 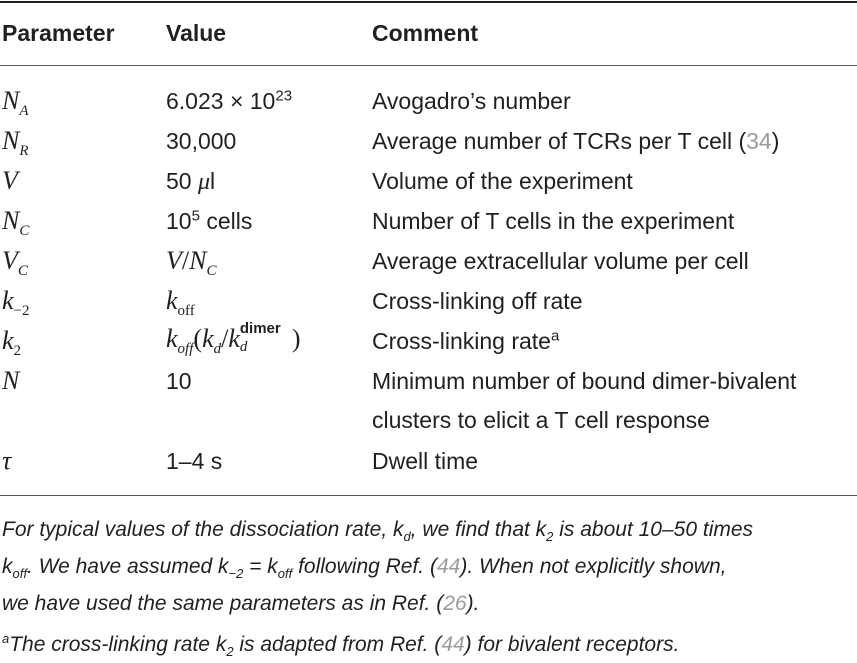 I want to click on header-comment: Comment, so click(x=425, y=33).